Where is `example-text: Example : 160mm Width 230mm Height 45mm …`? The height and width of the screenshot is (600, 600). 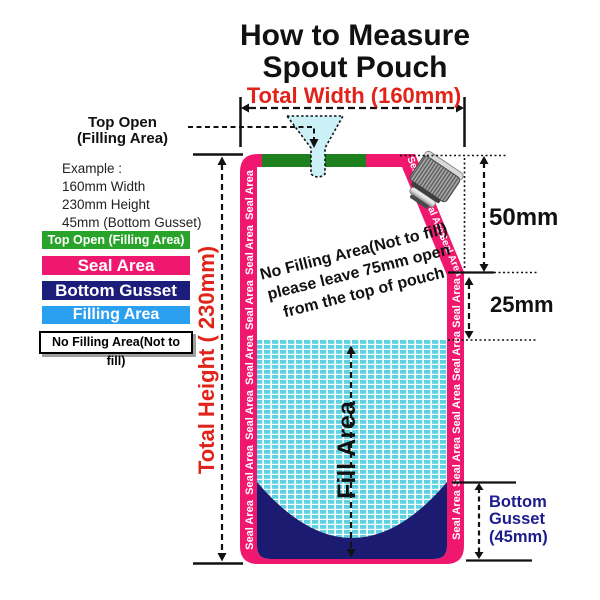
example-text: Example : 160mm Width 230mm Height 45mm … is located at coordinates (132, 196).